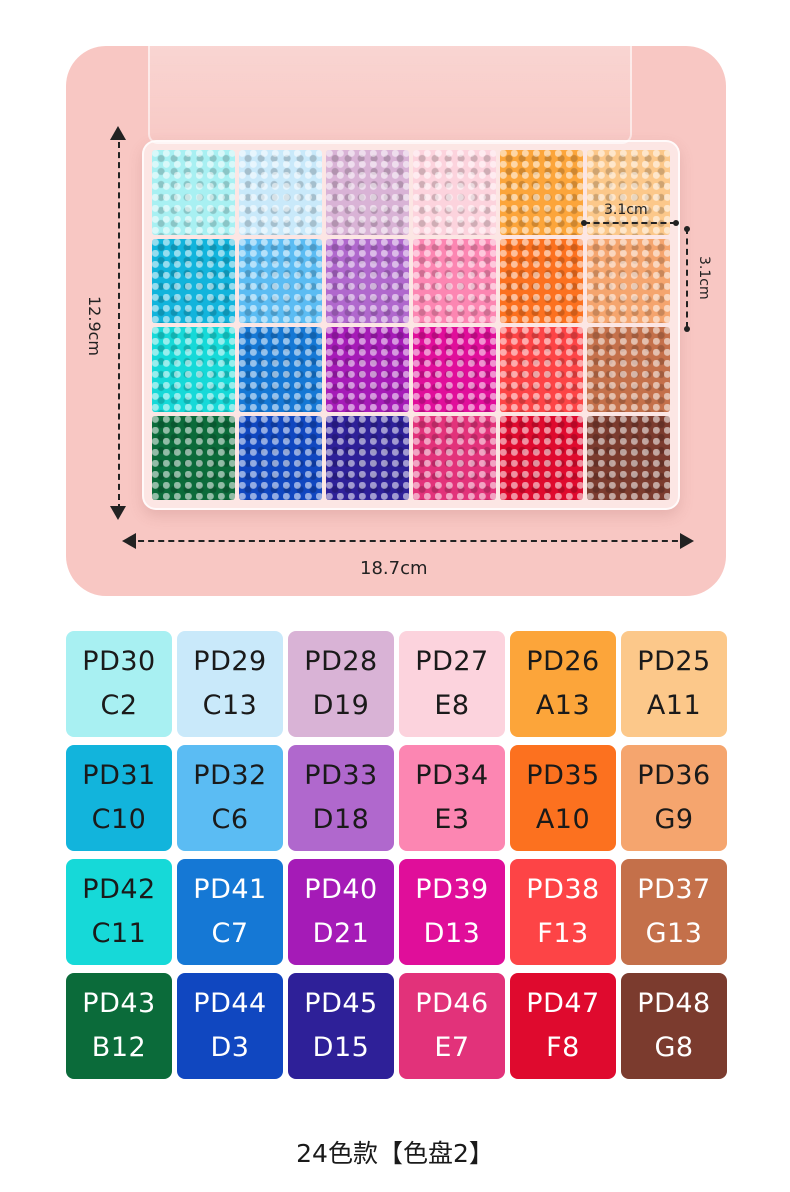 This screenshot has width=790, height=1192. I want to click on swatch-subcode: A13, so click(563, 705).